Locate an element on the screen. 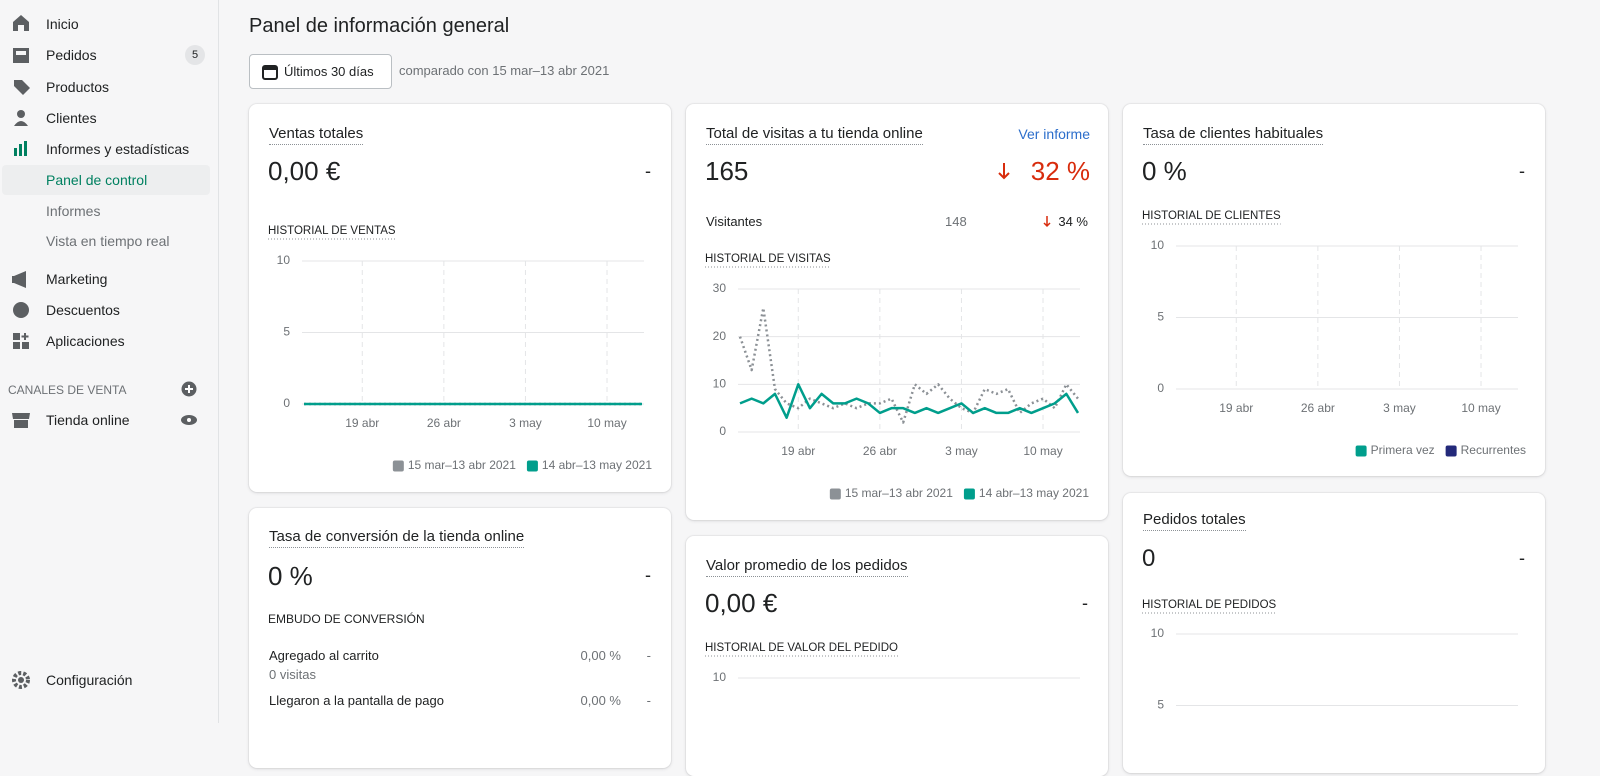 The image size is (1600, 776). nav-item: Aplicaciones is located at coordinates (85, 341).